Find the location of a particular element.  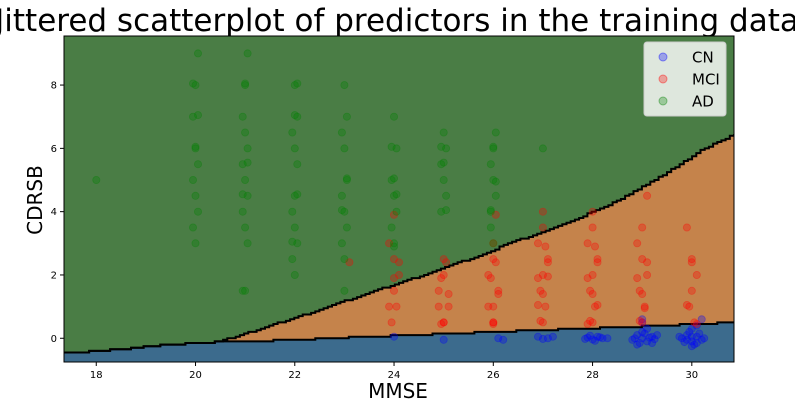

y-tick-label: 2 is located at coordinates (54, 275).